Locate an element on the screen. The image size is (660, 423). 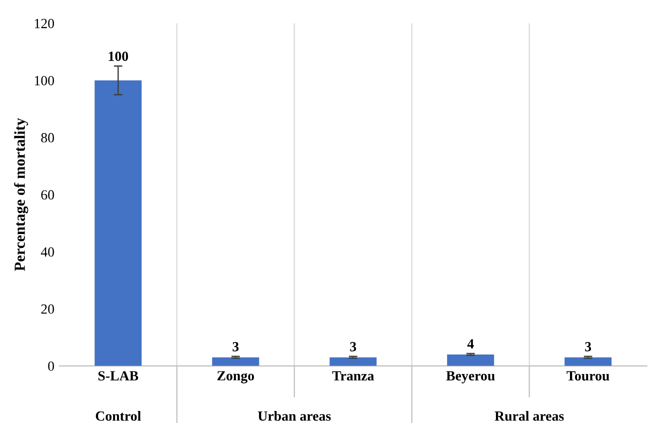
x-tick-label: Tourou is located at coordinates (588, 376).